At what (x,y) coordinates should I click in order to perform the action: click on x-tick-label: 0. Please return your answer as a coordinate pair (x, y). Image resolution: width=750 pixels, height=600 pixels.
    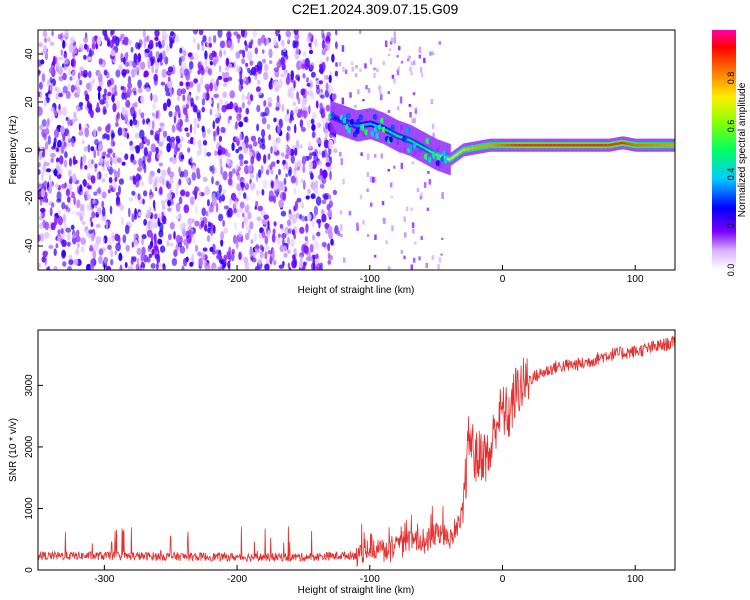
    Looking at the image, I should click on (503, 579).